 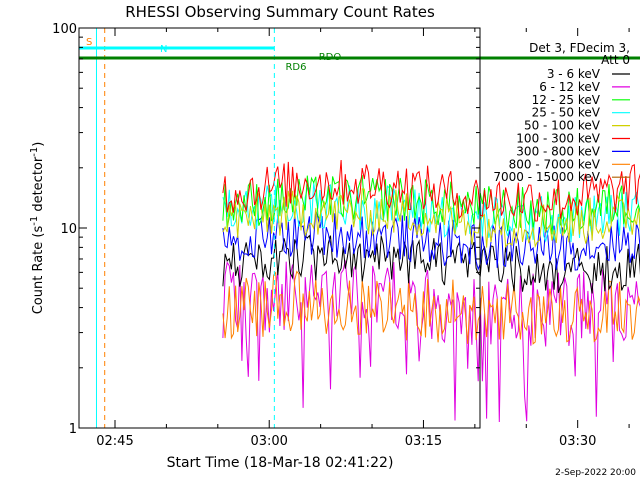 I want to click on legend-entry-label-2: 12 - 25 keV, so click(x=566, y=100).